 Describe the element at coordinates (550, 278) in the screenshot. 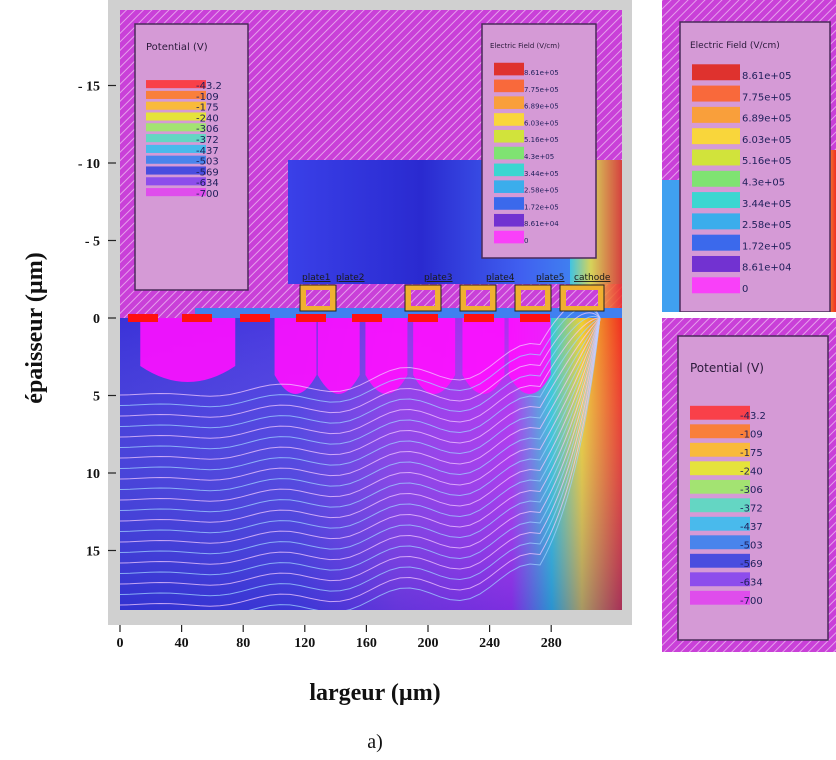

I see `electrode-label: plate5` at that location.